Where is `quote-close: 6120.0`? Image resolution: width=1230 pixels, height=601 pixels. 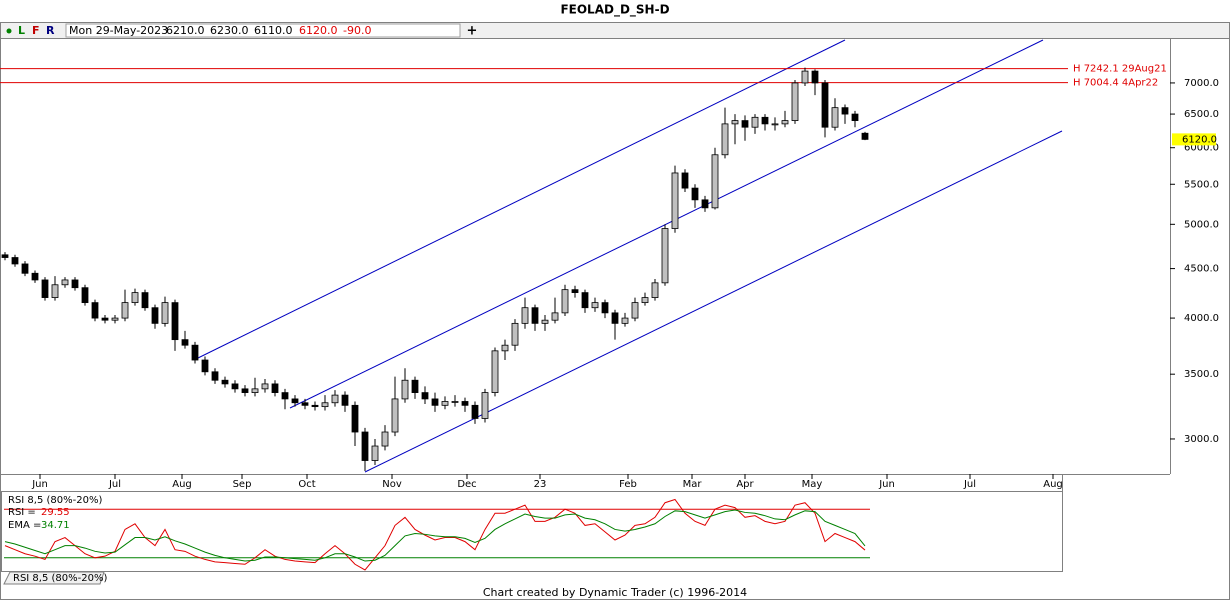 quote-close: 6120.0 is located at coordinates (318, 30).